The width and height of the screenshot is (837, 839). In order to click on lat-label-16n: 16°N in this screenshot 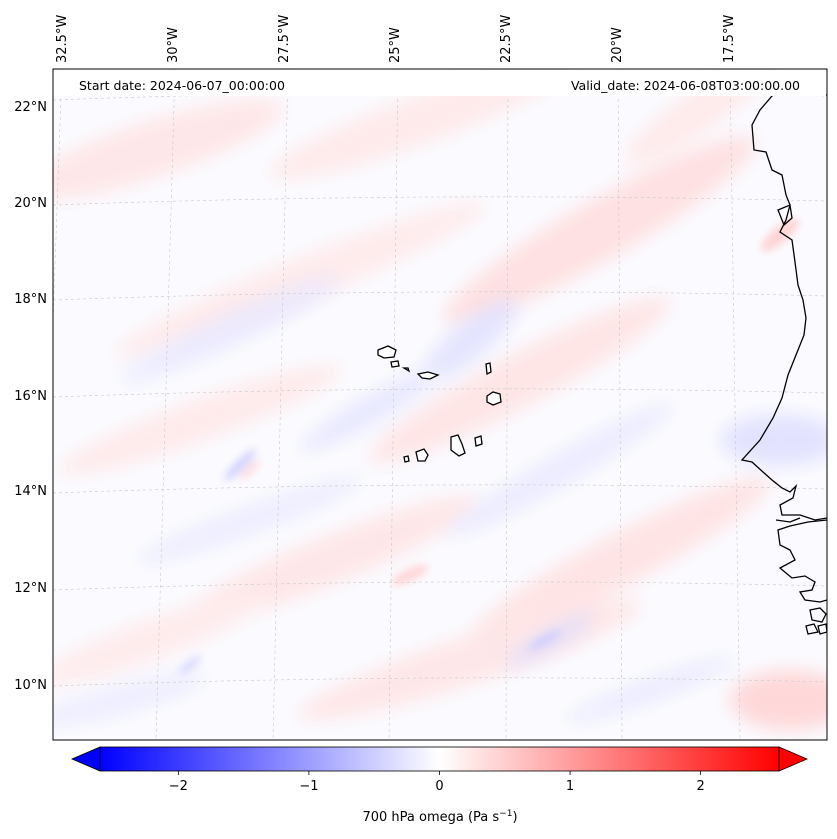, I will do `click(30, 396)`.